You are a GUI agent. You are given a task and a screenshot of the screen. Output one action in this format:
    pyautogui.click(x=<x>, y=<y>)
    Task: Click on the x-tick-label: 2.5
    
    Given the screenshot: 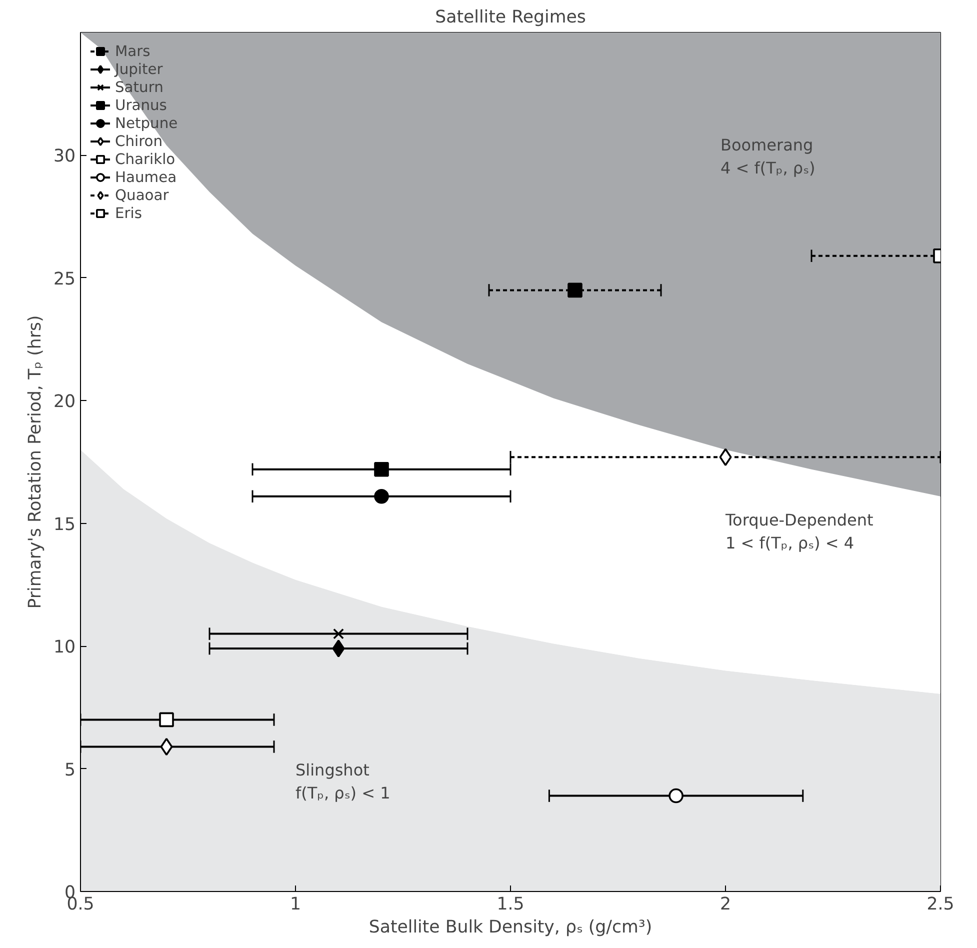 What is the action you would take?
    pyautogui.click(x=940, y=904)
    